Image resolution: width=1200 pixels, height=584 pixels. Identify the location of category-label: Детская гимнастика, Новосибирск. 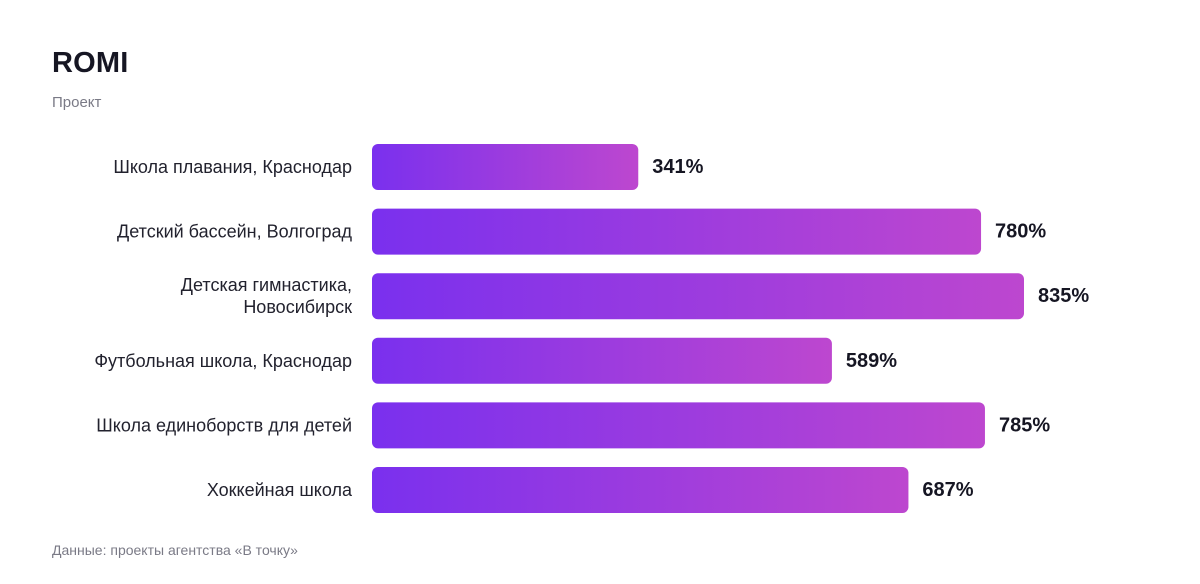
(266, 296).